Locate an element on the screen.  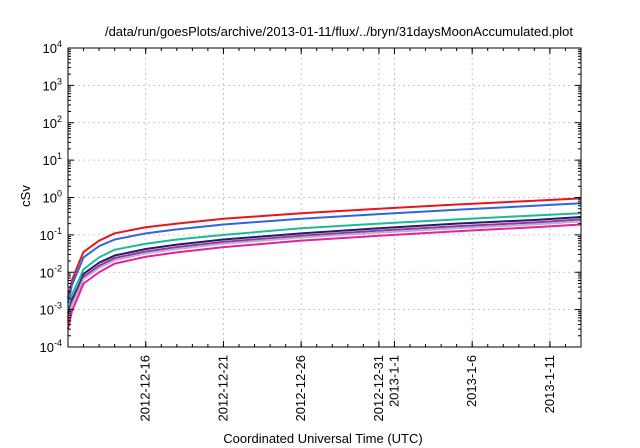
y-tick-label: 10⁻² is located at coordinates (51, 271).